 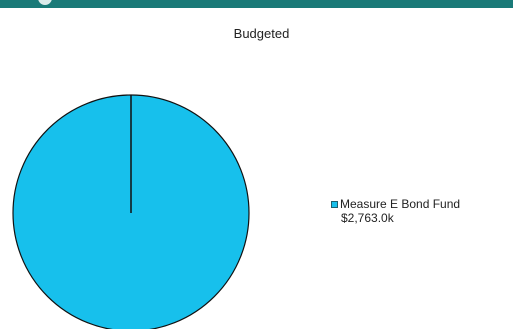 I want to click on legend-value: $2,763.0k, so click(x=367, y=218).